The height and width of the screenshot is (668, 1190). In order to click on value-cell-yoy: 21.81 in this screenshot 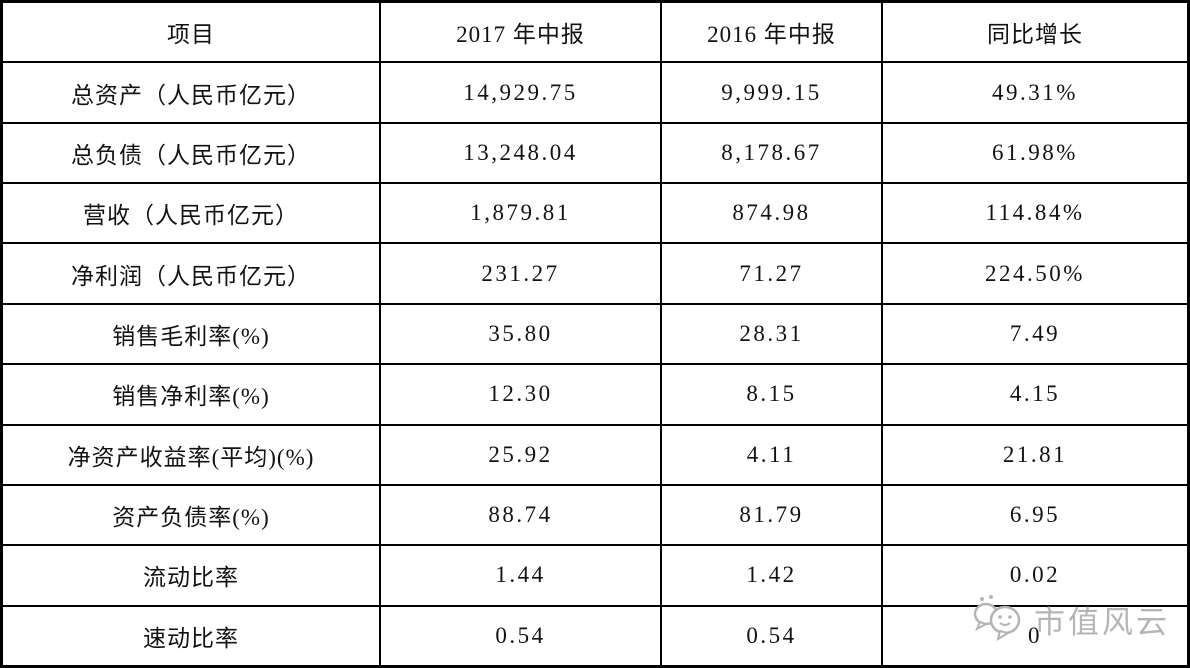, I will do `click(1035, 454)`.